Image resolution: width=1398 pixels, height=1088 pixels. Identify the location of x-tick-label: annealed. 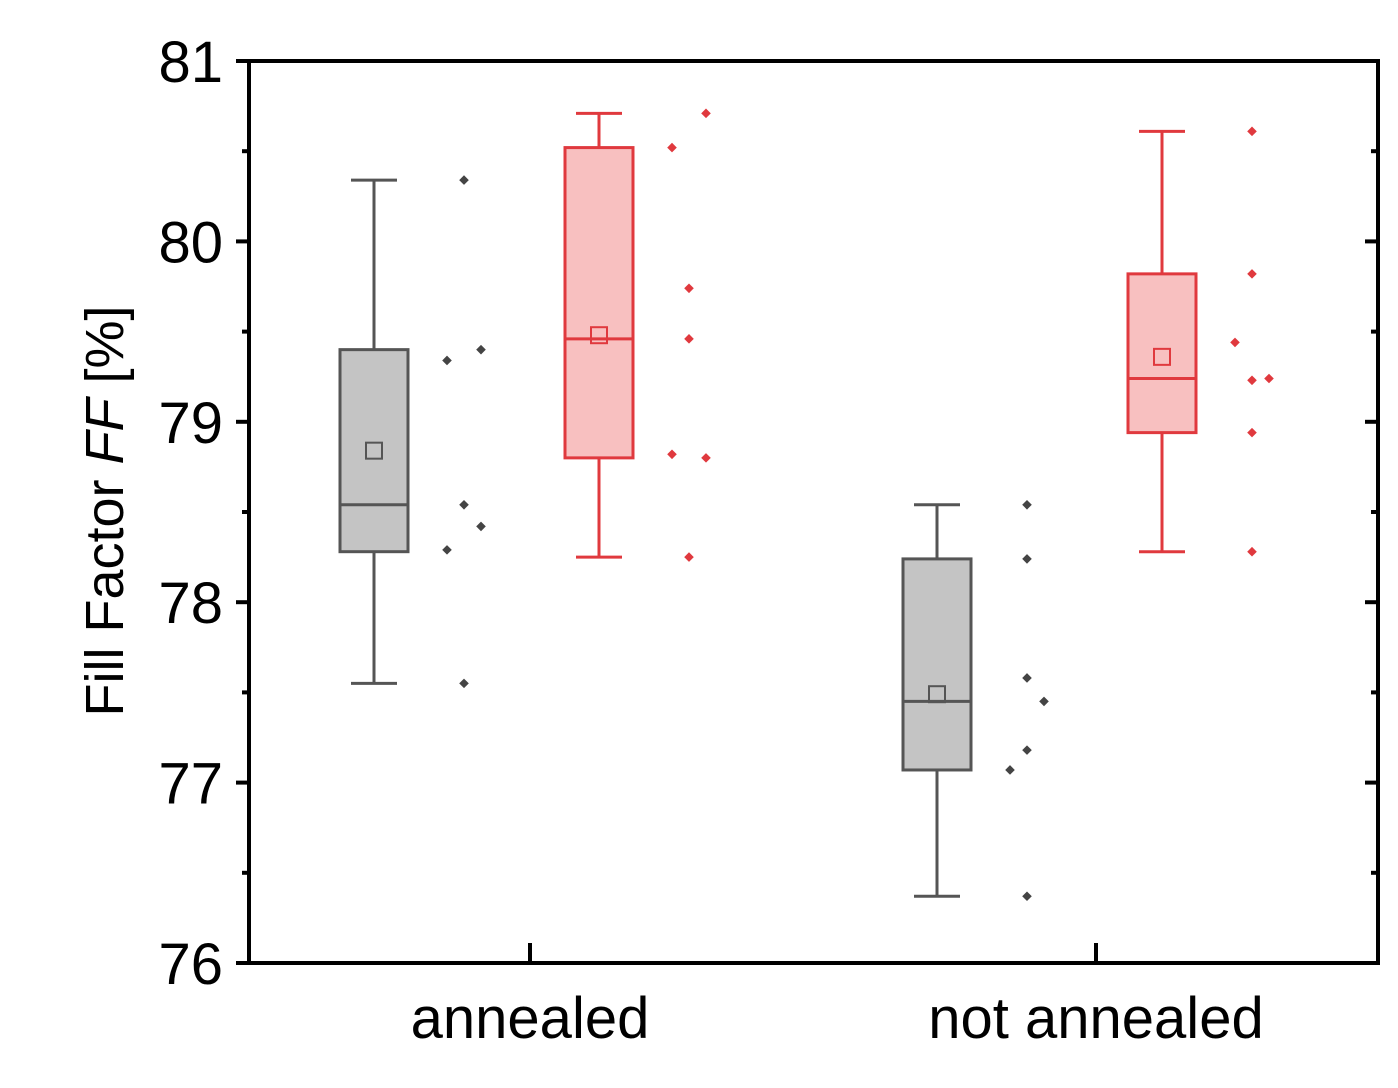
(530, 1018).